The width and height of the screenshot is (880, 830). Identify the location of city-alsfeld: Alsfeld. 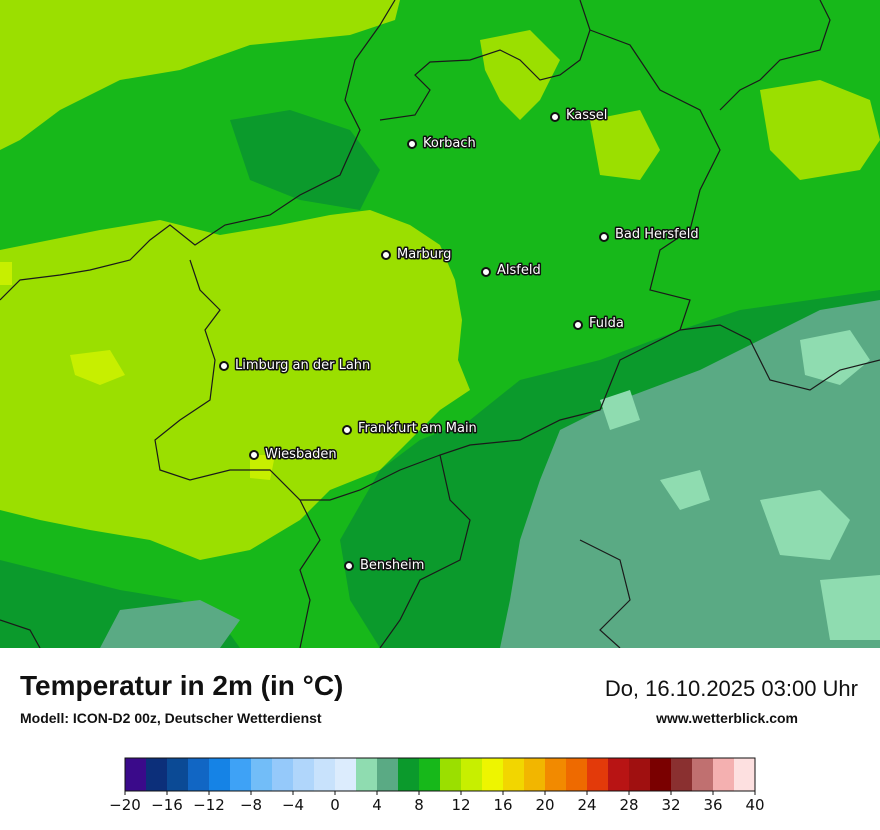
(511, 271).